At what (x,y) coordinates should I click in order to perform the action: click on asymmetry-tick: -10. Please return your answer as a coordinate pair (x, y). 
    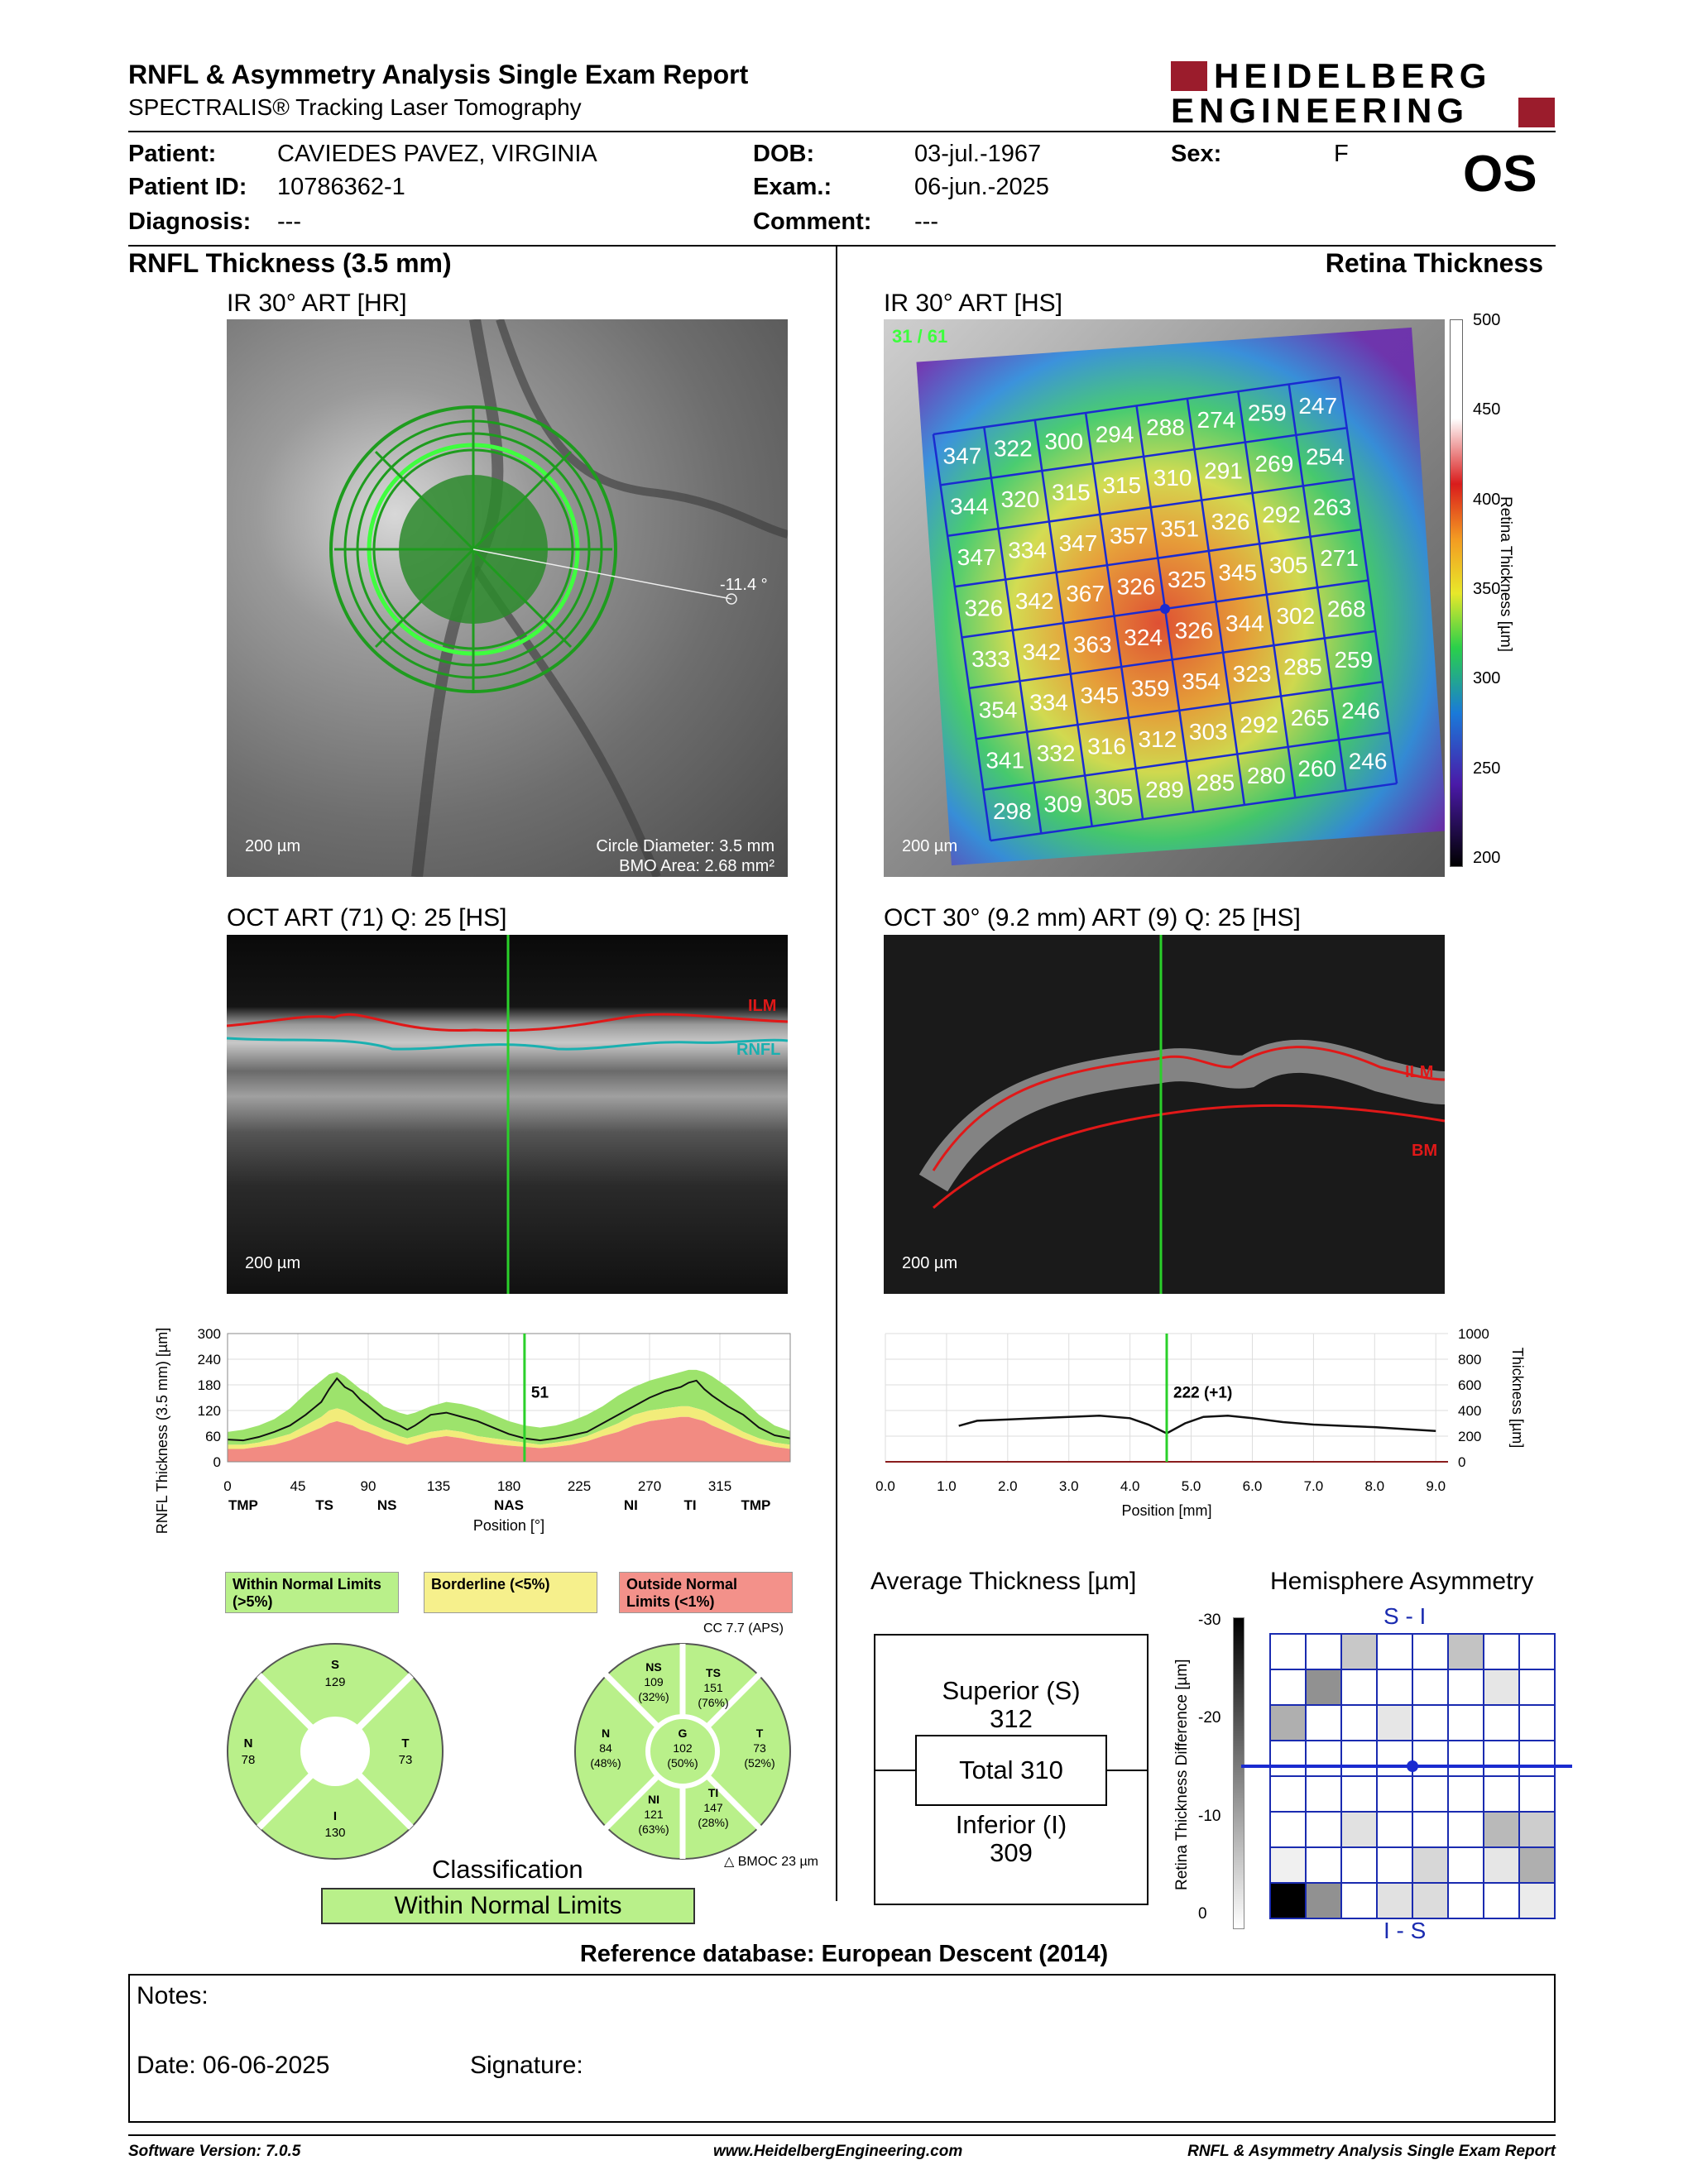
    Looking at the image, I should click on (1209, 1816).